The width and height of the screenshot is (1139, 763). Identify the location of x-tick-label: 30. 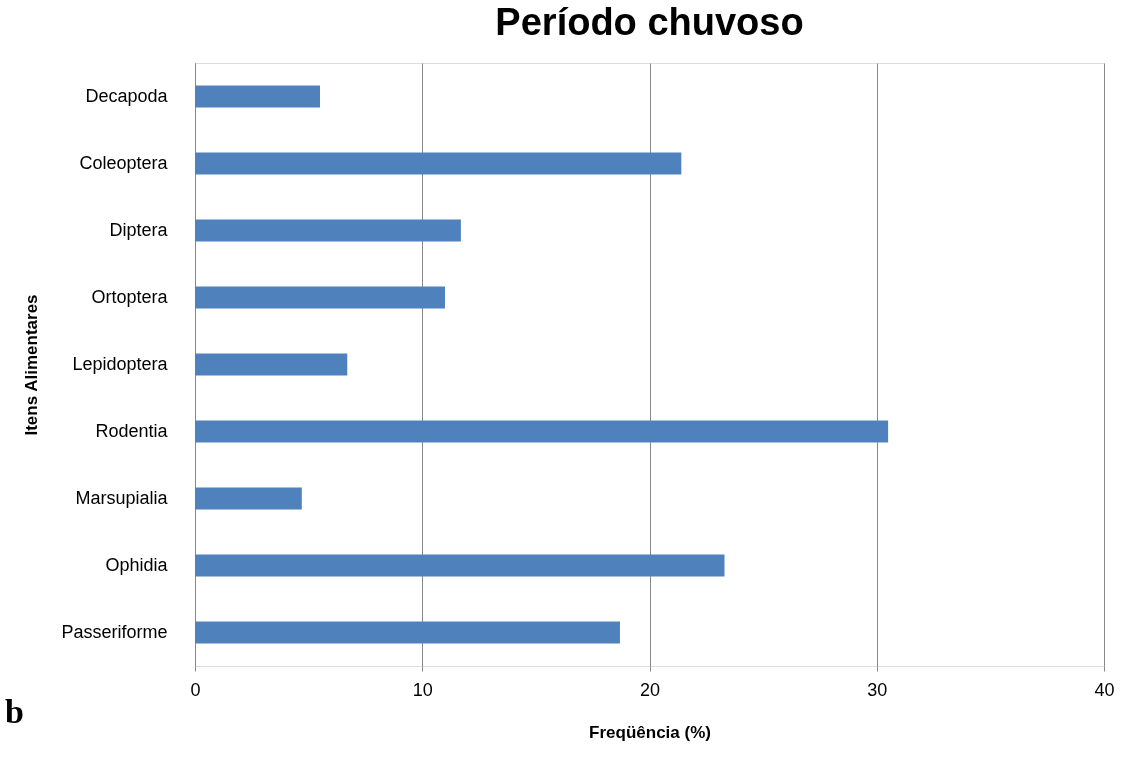
(877, 689).